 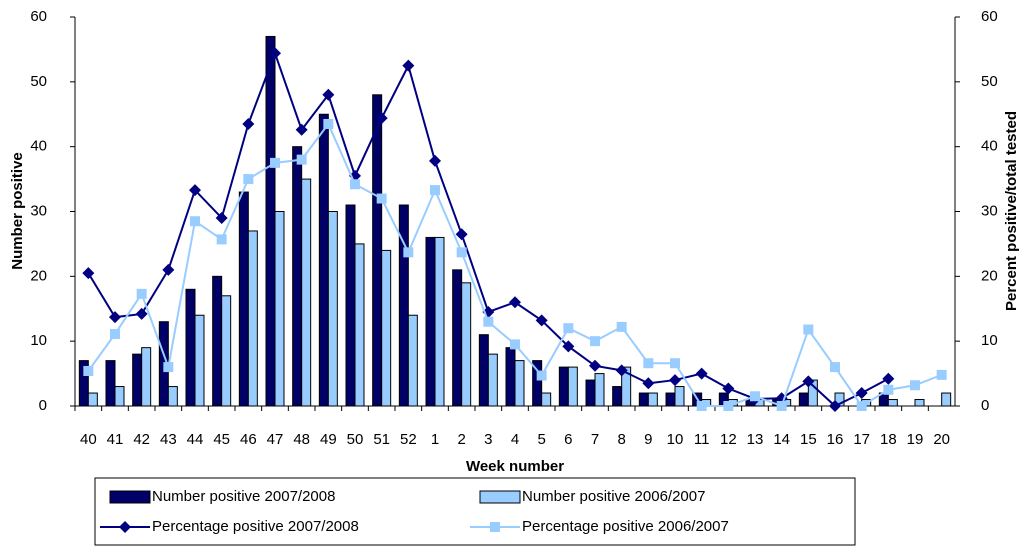 I want to click on y-axis-label: Number positive, so click(x=17, y=211).